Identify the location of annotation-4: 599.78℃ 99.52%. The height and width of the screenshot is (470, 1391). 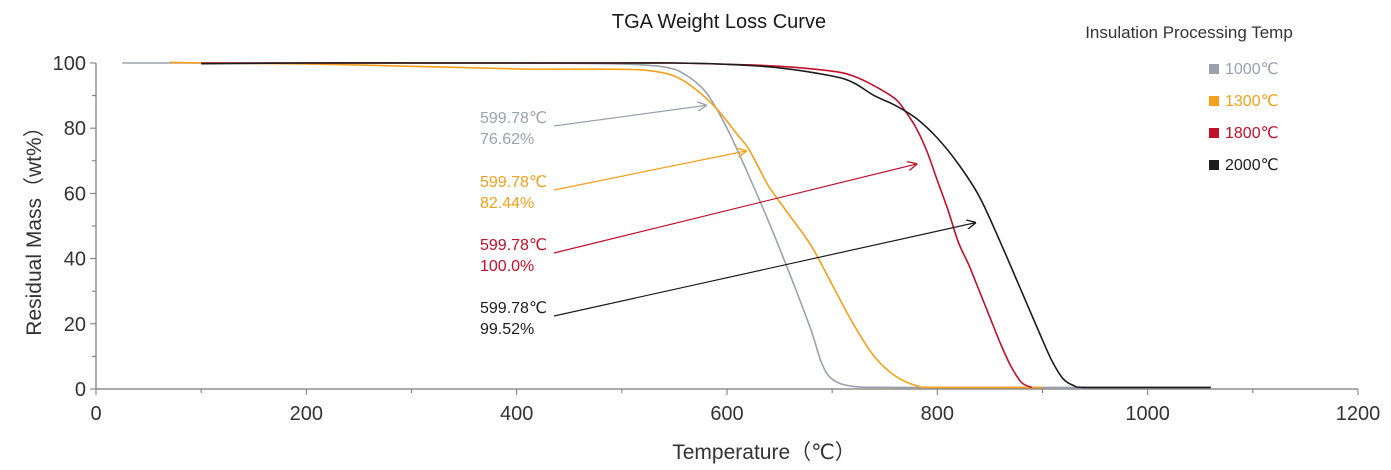
(727, 280).